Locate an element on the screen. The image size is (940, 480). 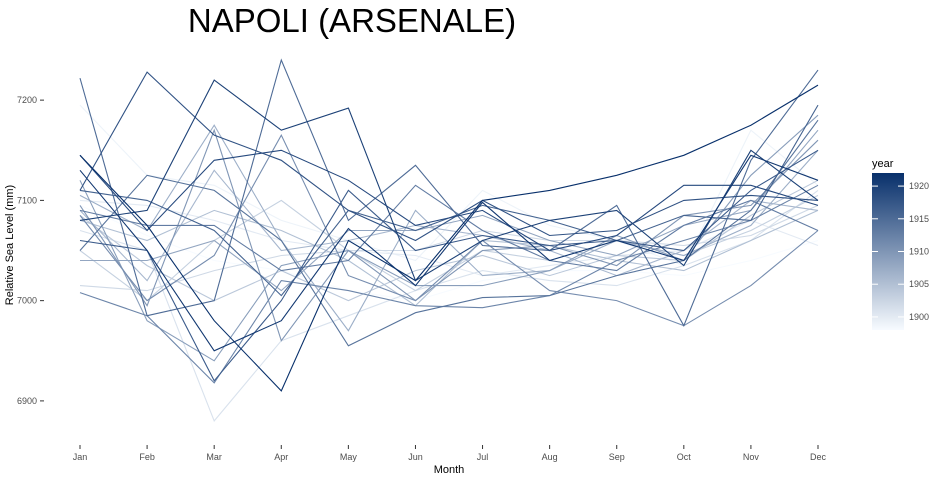
y-tick-label: 7000 is located at coordinates (27, 301).